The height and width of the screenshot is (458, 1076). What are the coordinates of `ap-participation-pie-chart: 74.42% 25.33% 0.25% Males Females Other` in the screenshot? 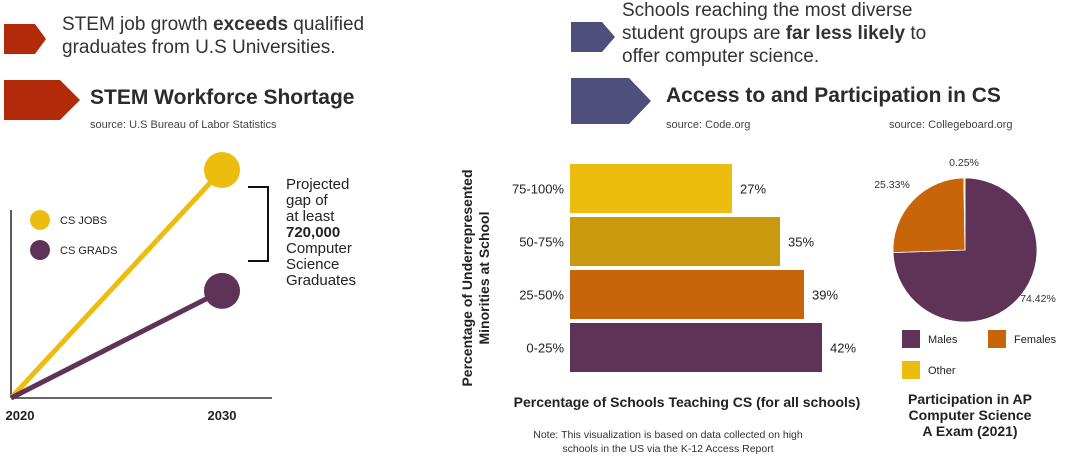 It's located at (965, 268).